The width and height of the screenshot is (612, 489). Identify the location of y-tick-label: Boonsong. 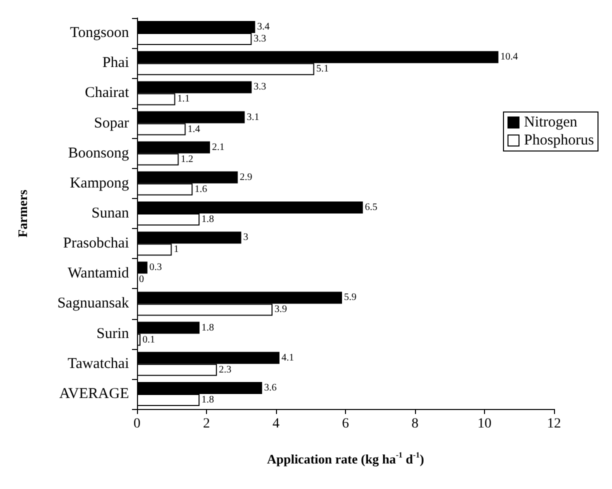
(99, 153).